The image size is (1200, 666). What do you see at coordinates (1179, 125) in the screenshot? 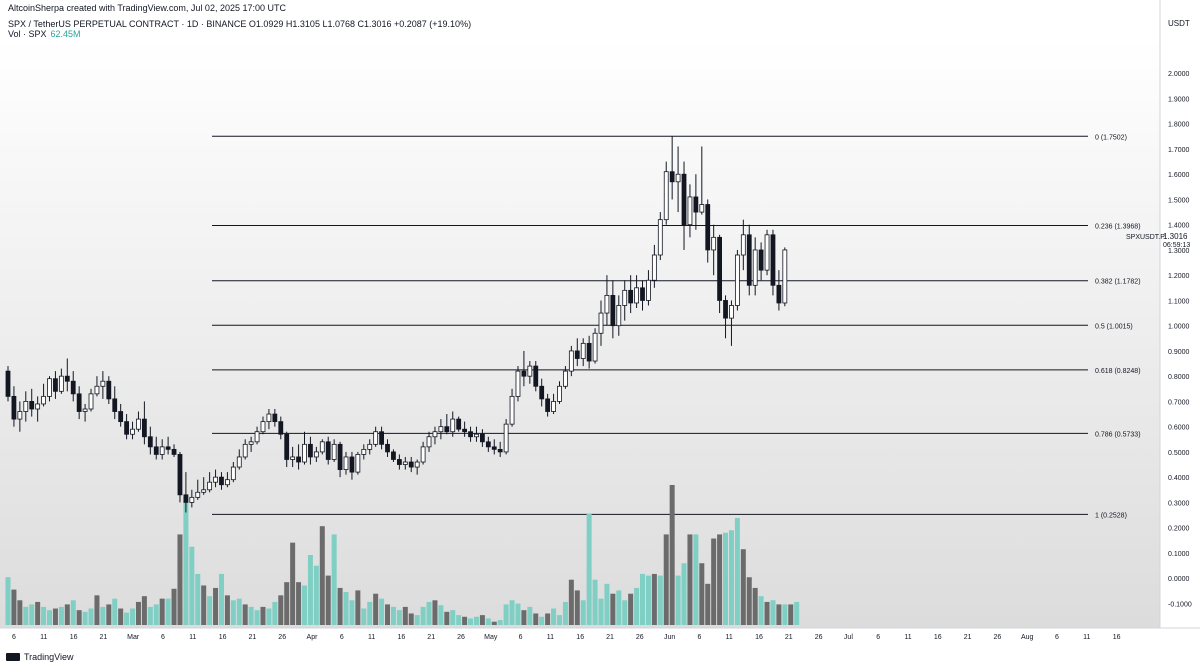
I see `price-tick-label: 1.8000` at bounding box center [1179, 125].